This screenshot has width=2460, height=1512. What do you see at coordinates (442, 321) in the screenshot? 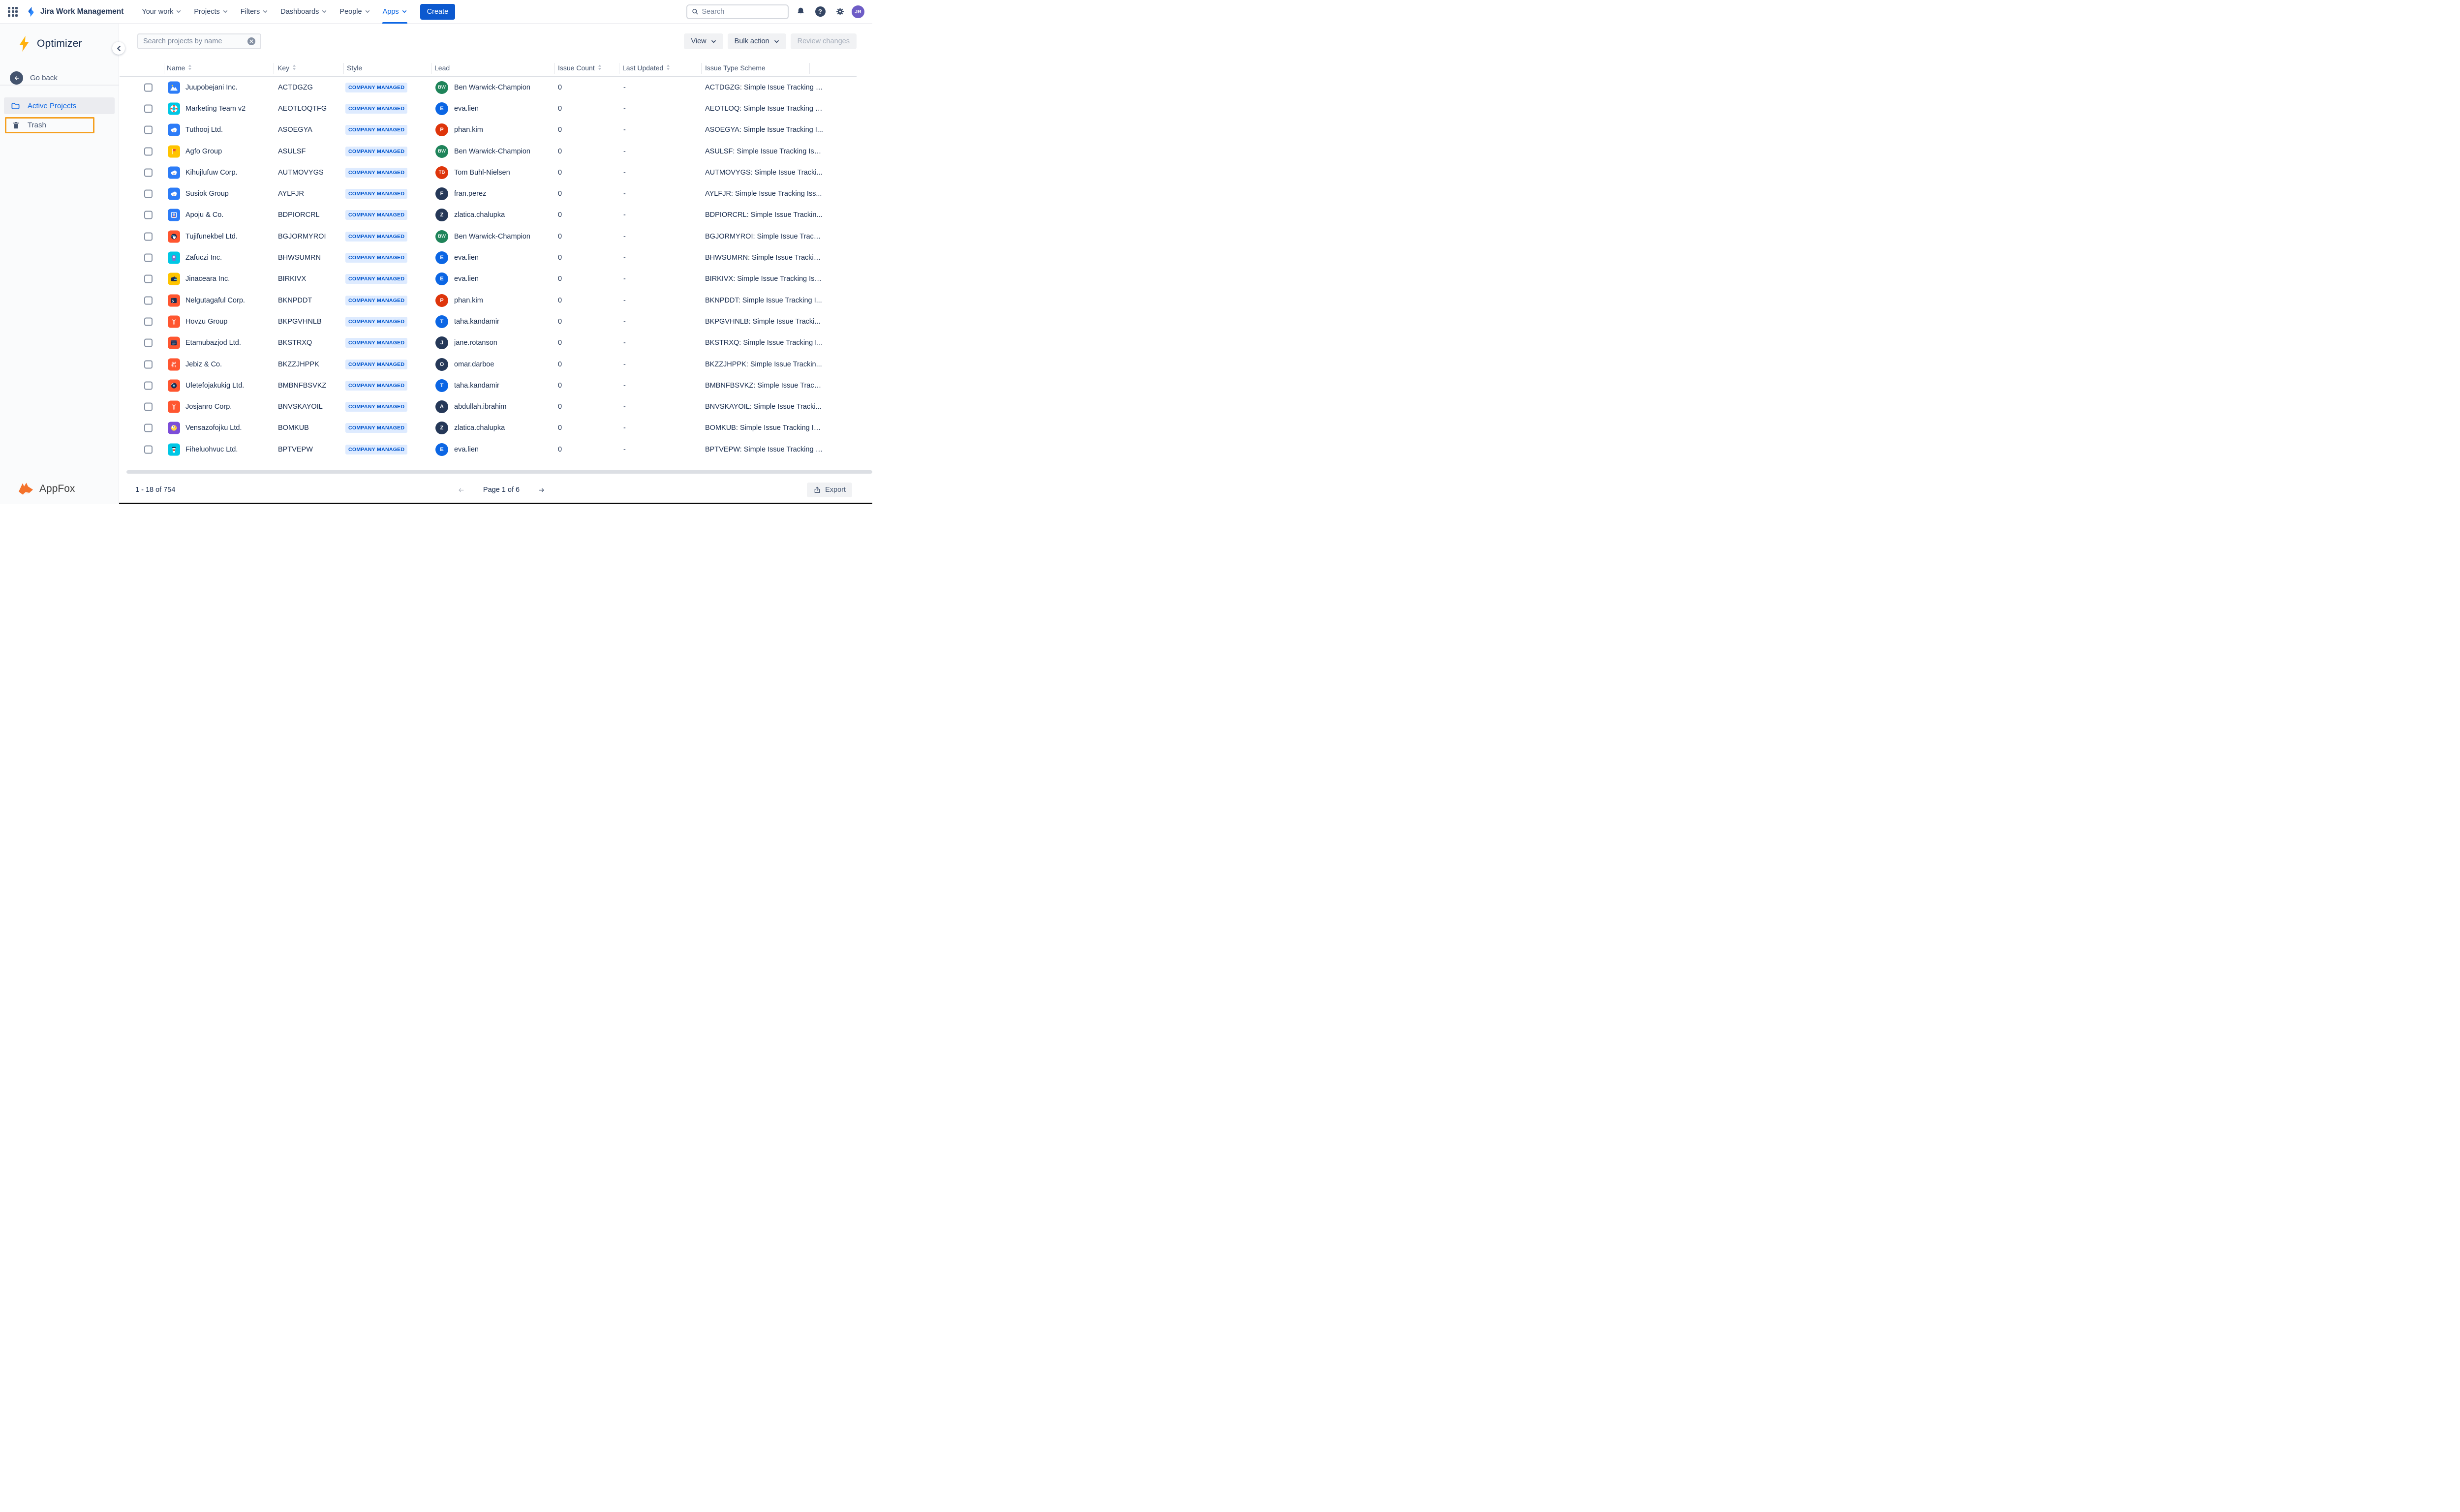
I see `lead-avatar: T` at bounding box center [442, 321].